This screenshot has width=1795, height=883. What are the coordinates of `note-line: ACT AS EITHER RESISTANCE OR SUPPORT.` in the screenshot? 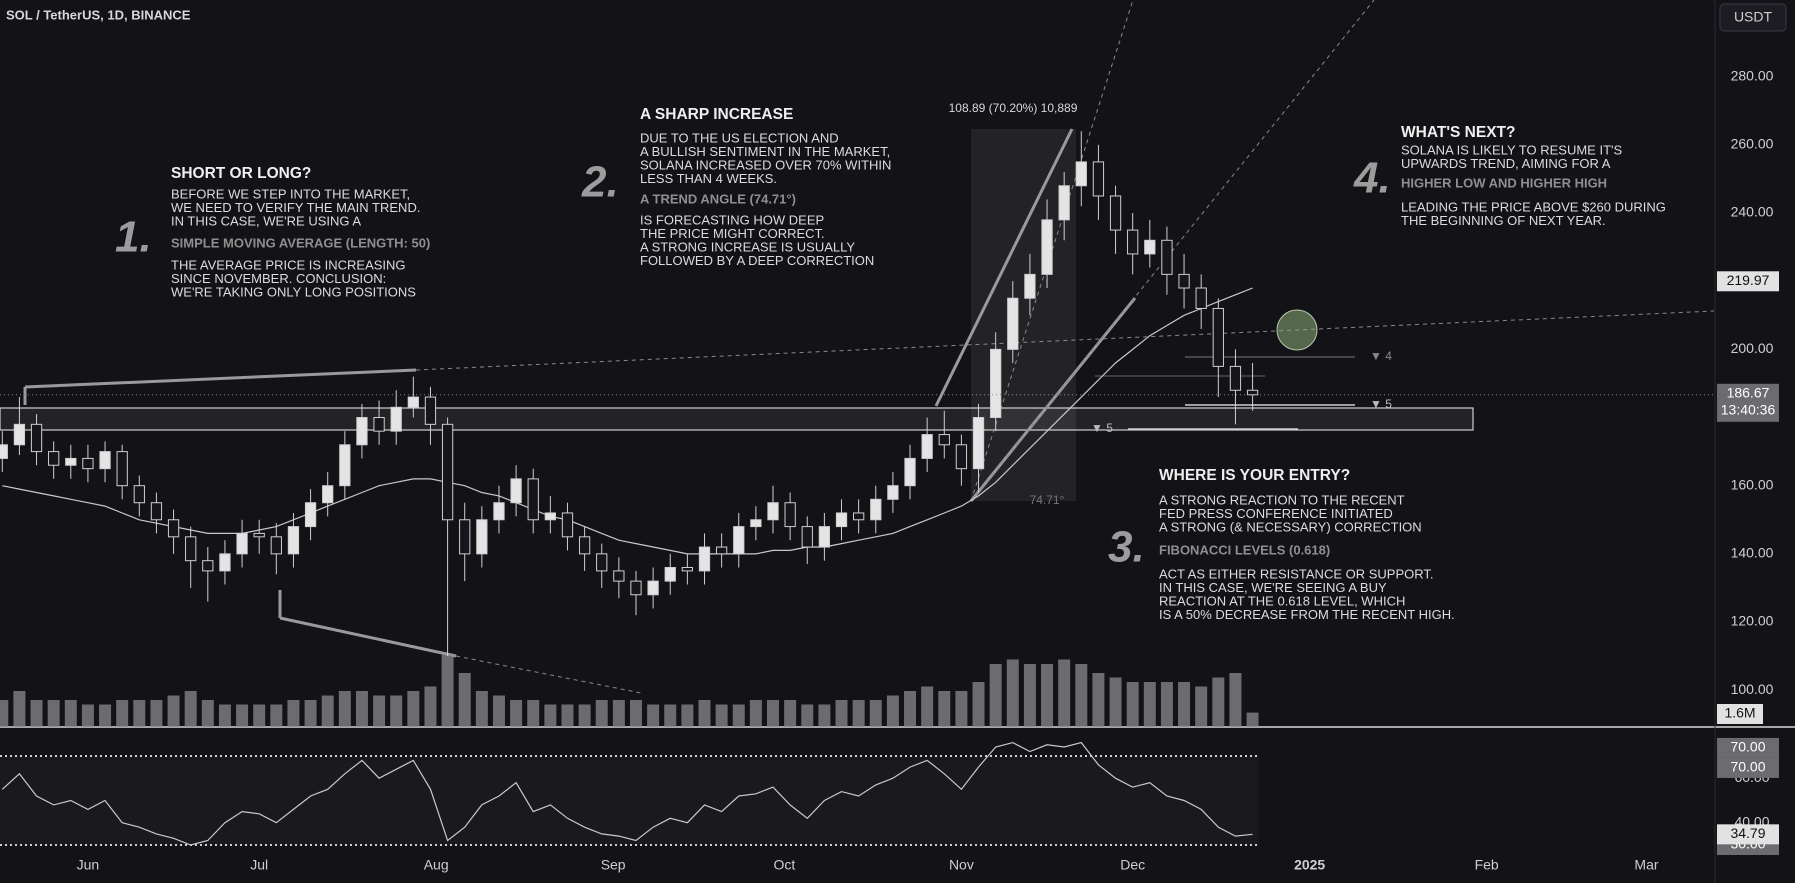 It's located at (1296, 573).